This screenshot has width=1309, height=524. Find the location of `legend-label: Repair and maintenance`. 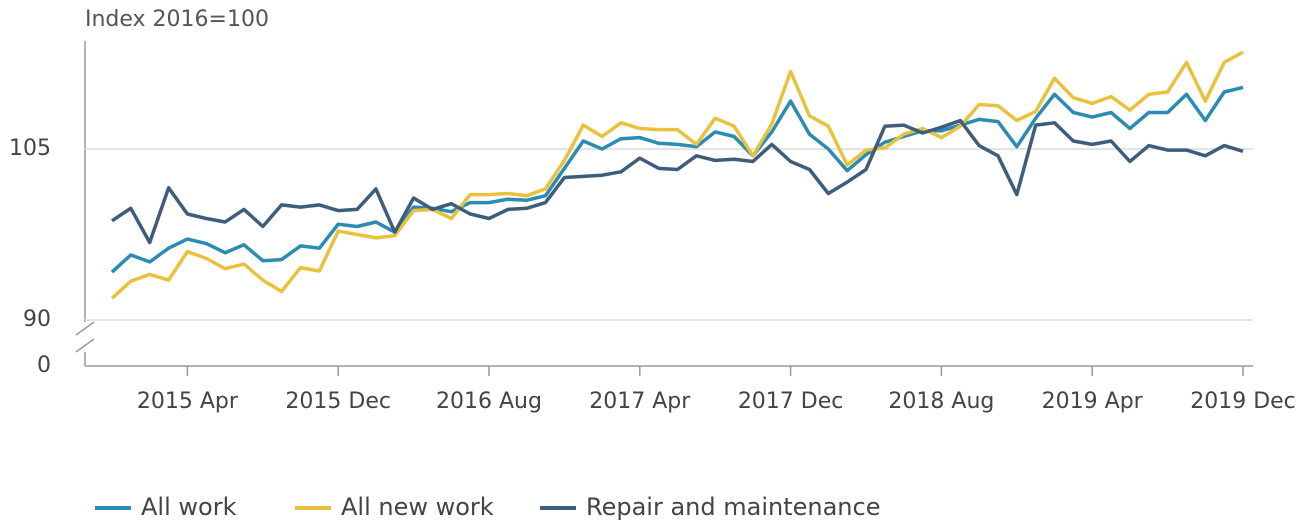

legend-label: Repair and maintenance is located at coordinates (733, 507).